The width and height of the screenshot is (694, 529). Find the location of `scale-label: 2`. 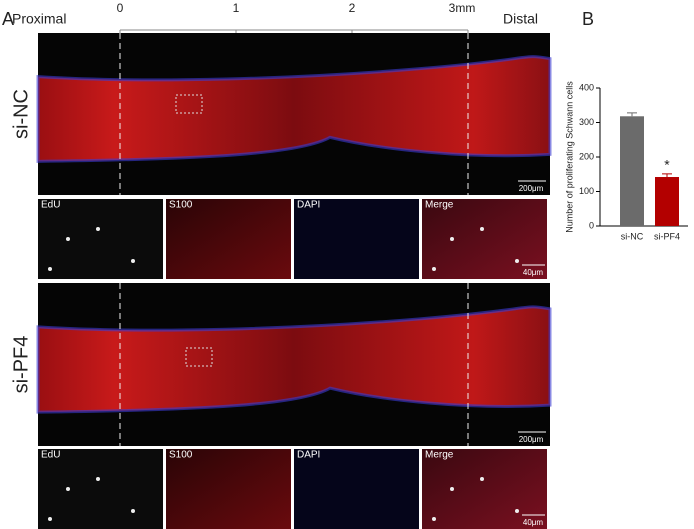

scale-label: 2 is located at coordinates (352, 8).